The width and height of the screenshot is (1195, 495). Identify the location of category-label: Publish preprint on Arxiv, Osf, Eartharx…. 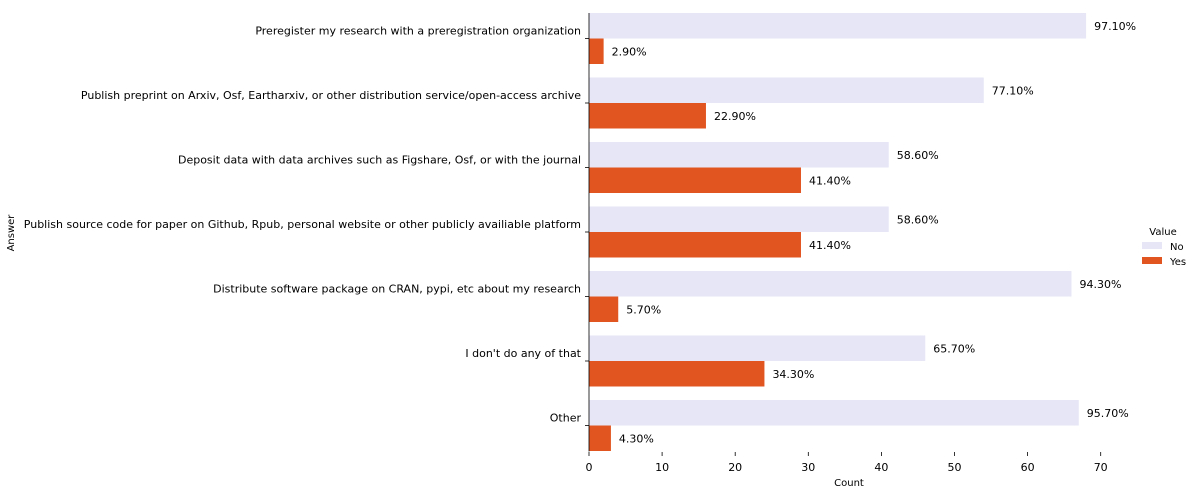
(331, 95).